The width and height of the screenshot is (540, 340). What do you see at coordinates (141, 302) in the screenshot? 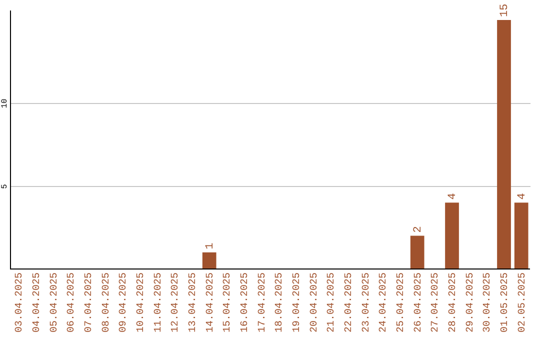
I see `x-tick-label: 10.04.2025` at bounding box center [141, 302].